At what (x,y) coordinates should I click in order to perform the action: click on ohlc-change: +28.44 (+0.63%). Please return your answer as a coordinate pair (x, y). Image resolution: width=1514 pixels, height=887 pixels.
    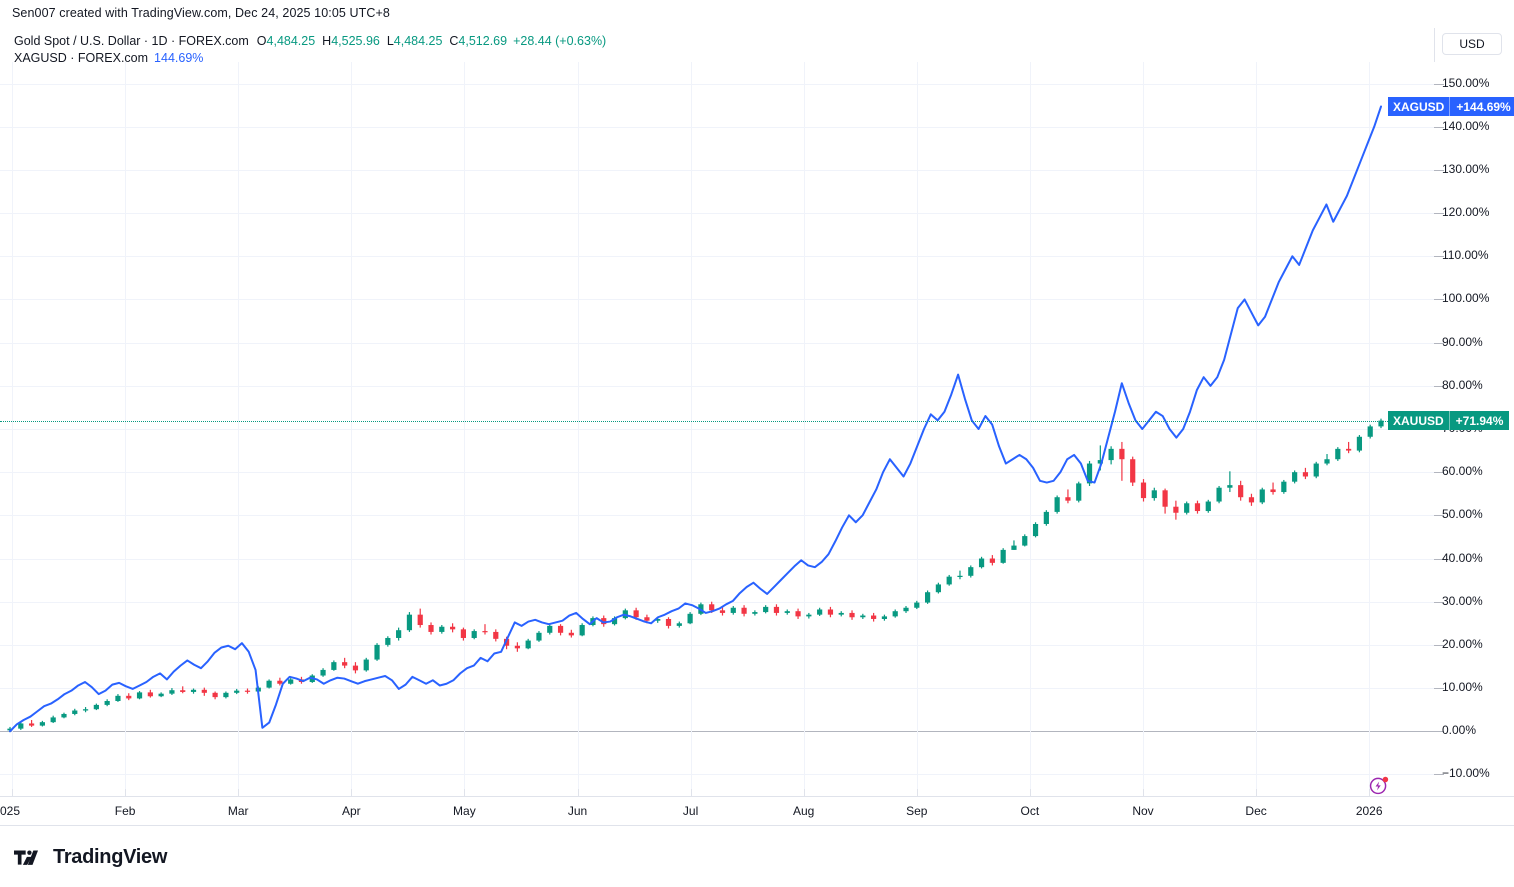
    Looking at the image, I should click on (560, 41).